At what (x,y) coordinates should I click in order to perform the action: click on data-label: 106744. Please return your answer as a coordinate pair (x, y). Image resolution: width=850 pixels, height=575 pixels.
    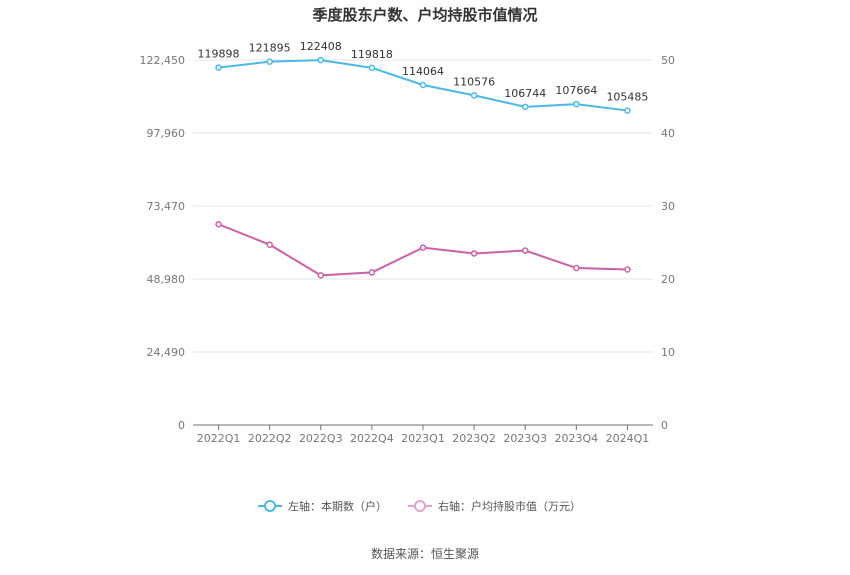
    Looking at the image, I should click on (525, 93).